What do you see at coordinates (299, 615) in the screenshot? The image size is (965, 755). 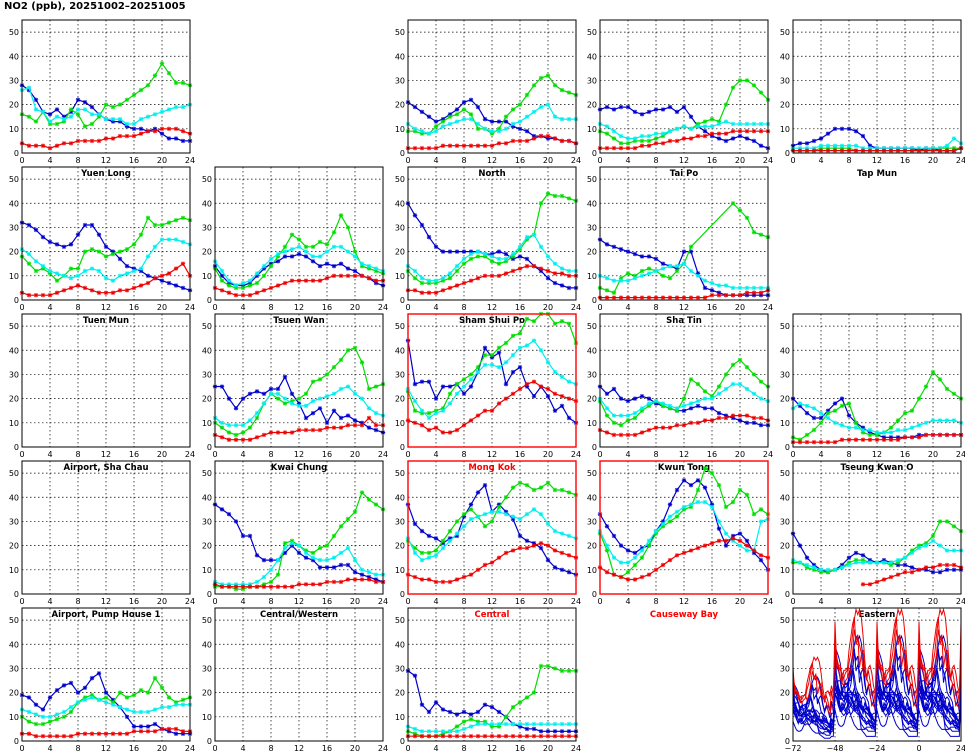 I see `panel-label-central-western: Central/Western` at bounding box center [299, 615].